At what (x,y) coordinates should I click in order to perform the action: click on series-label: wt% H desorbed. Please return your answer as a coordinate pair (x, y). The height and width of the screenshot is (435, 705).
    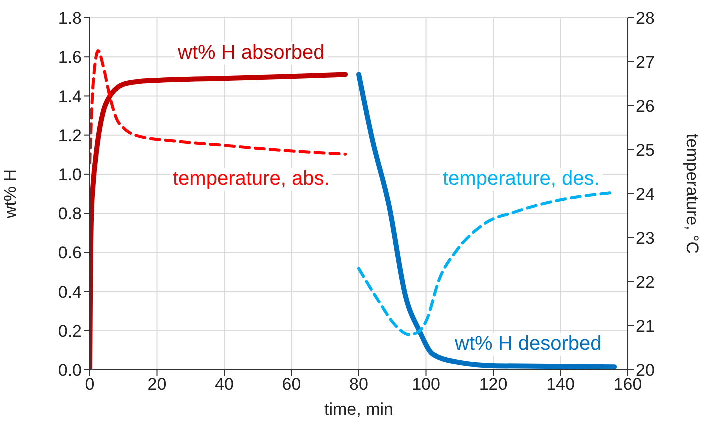
    Looking at the image, I should click on (528, 344).